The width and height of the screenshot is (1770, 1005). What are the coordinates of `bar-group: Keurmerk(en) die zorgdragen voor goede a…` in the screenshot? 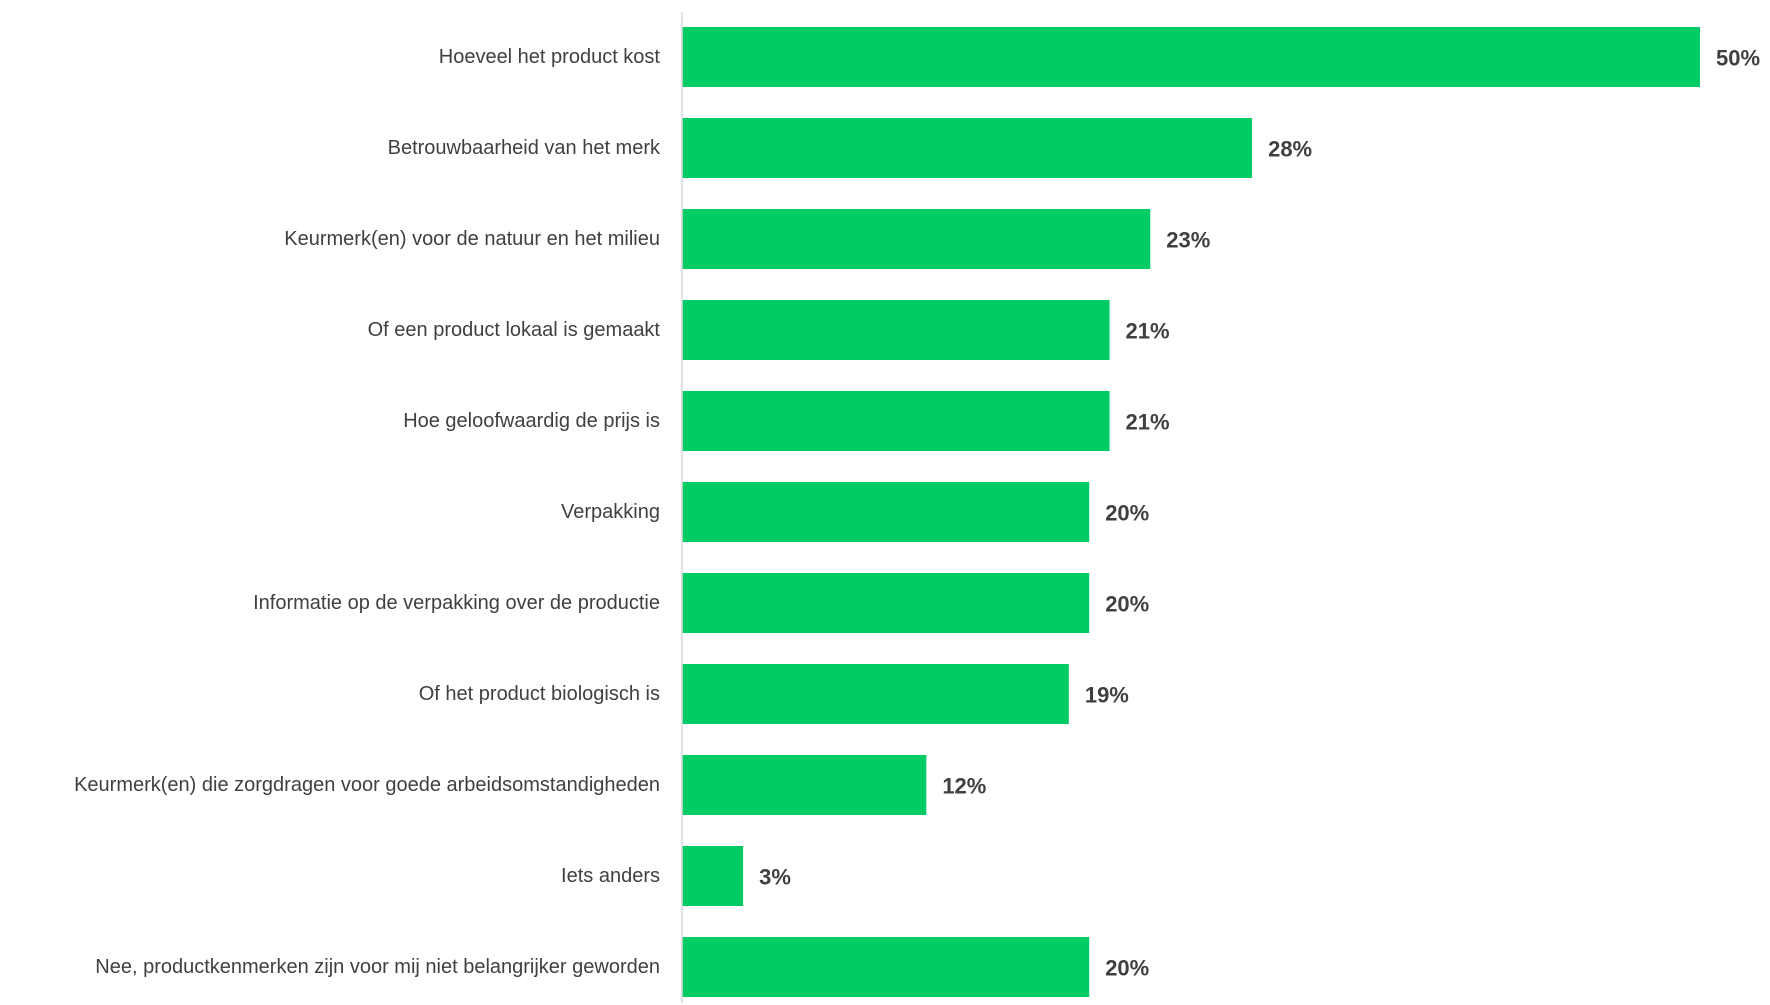 It's located at (530, 785).